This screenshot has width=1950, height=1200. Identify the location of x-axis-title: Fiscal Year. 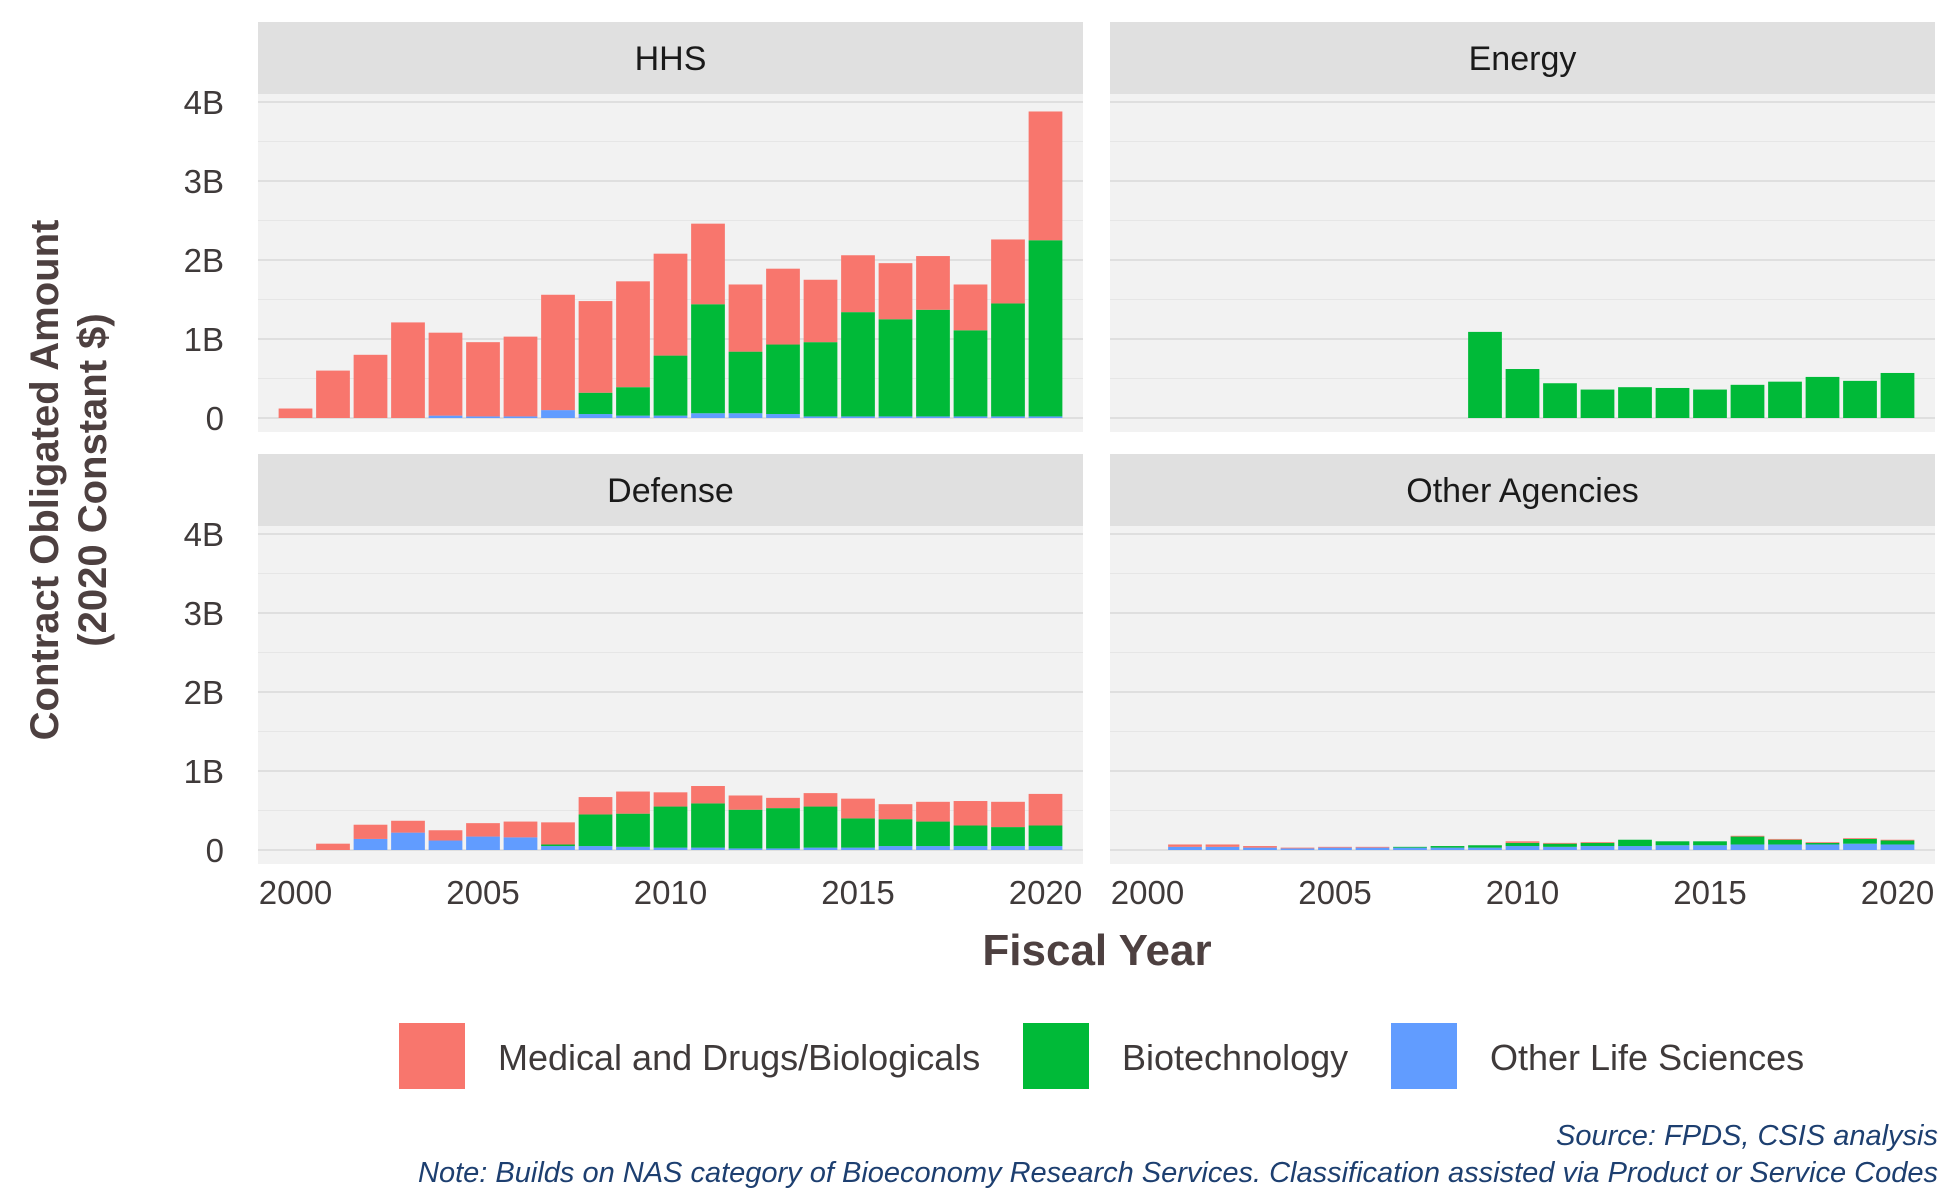
(1096, 950).